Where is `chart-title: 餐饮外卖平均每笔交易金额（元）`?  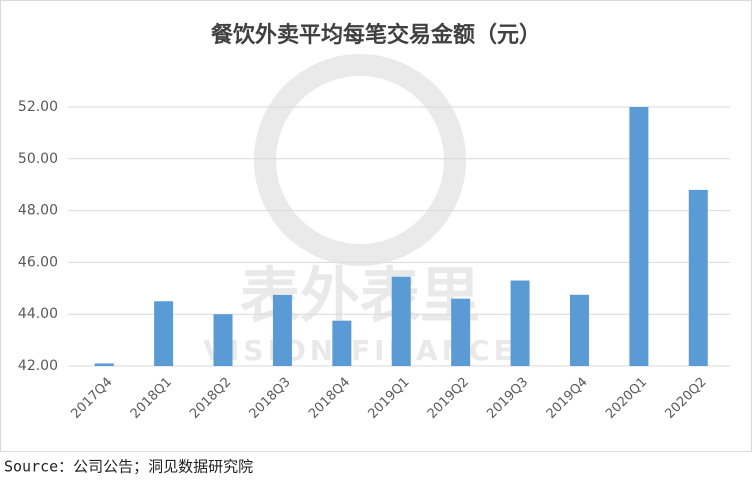
chart-title: 餐饮外卖平均每笔交易金额（元） is located at coordinates (376, 35).